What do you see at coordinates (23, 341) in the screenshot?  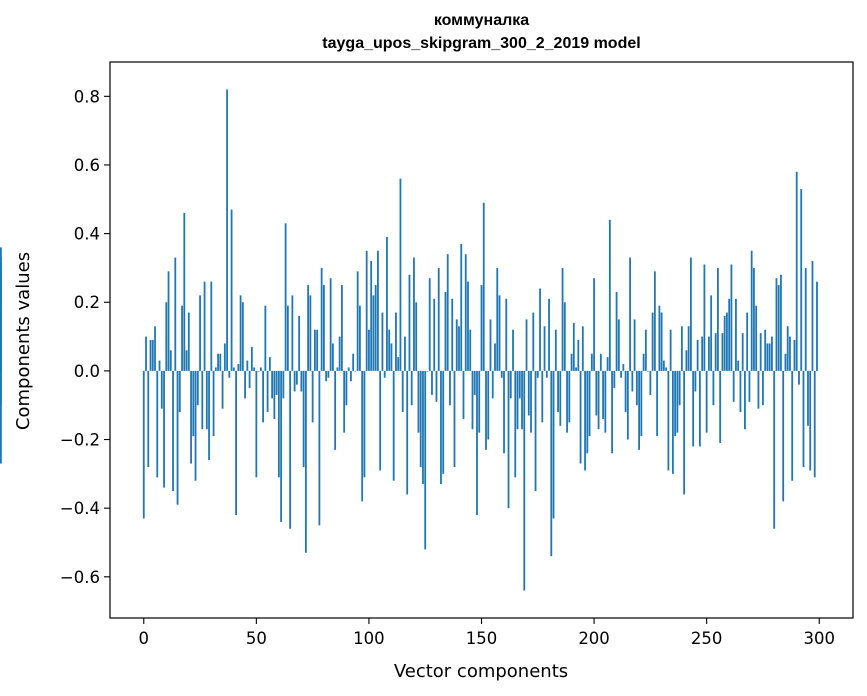 I see `y-axis-label: Components values` at bounding box center [23, 341].